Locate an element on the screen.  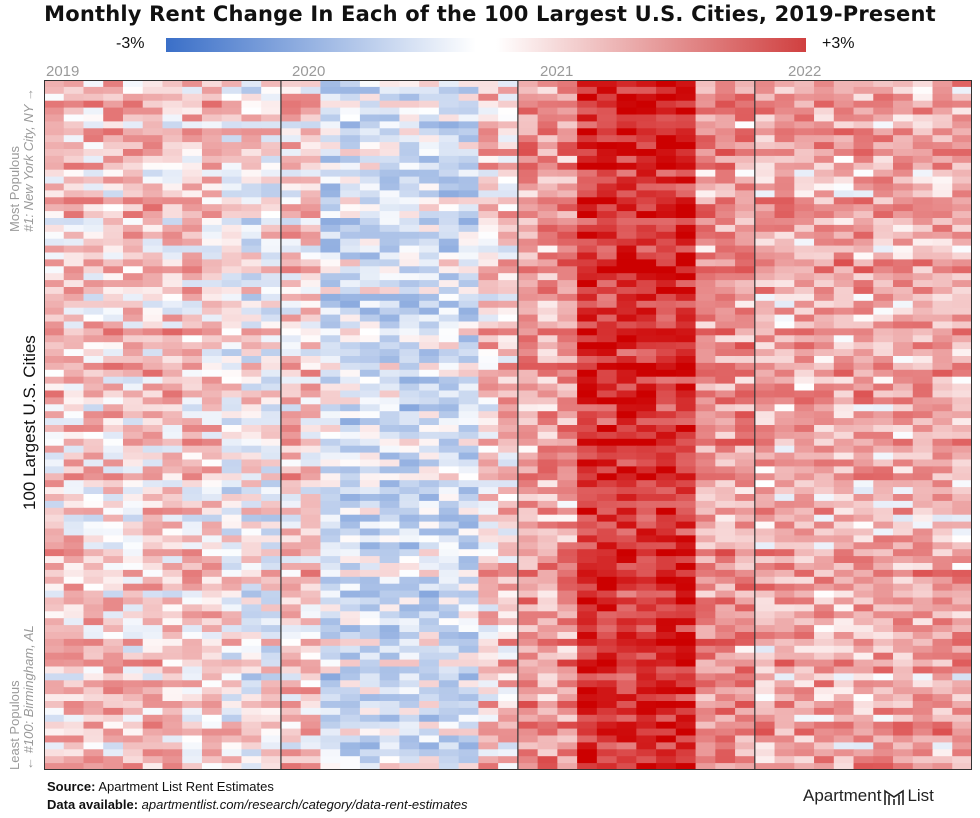
bottom-city-label: #100: Birmingham, AL is located at coordinates (28, 689).